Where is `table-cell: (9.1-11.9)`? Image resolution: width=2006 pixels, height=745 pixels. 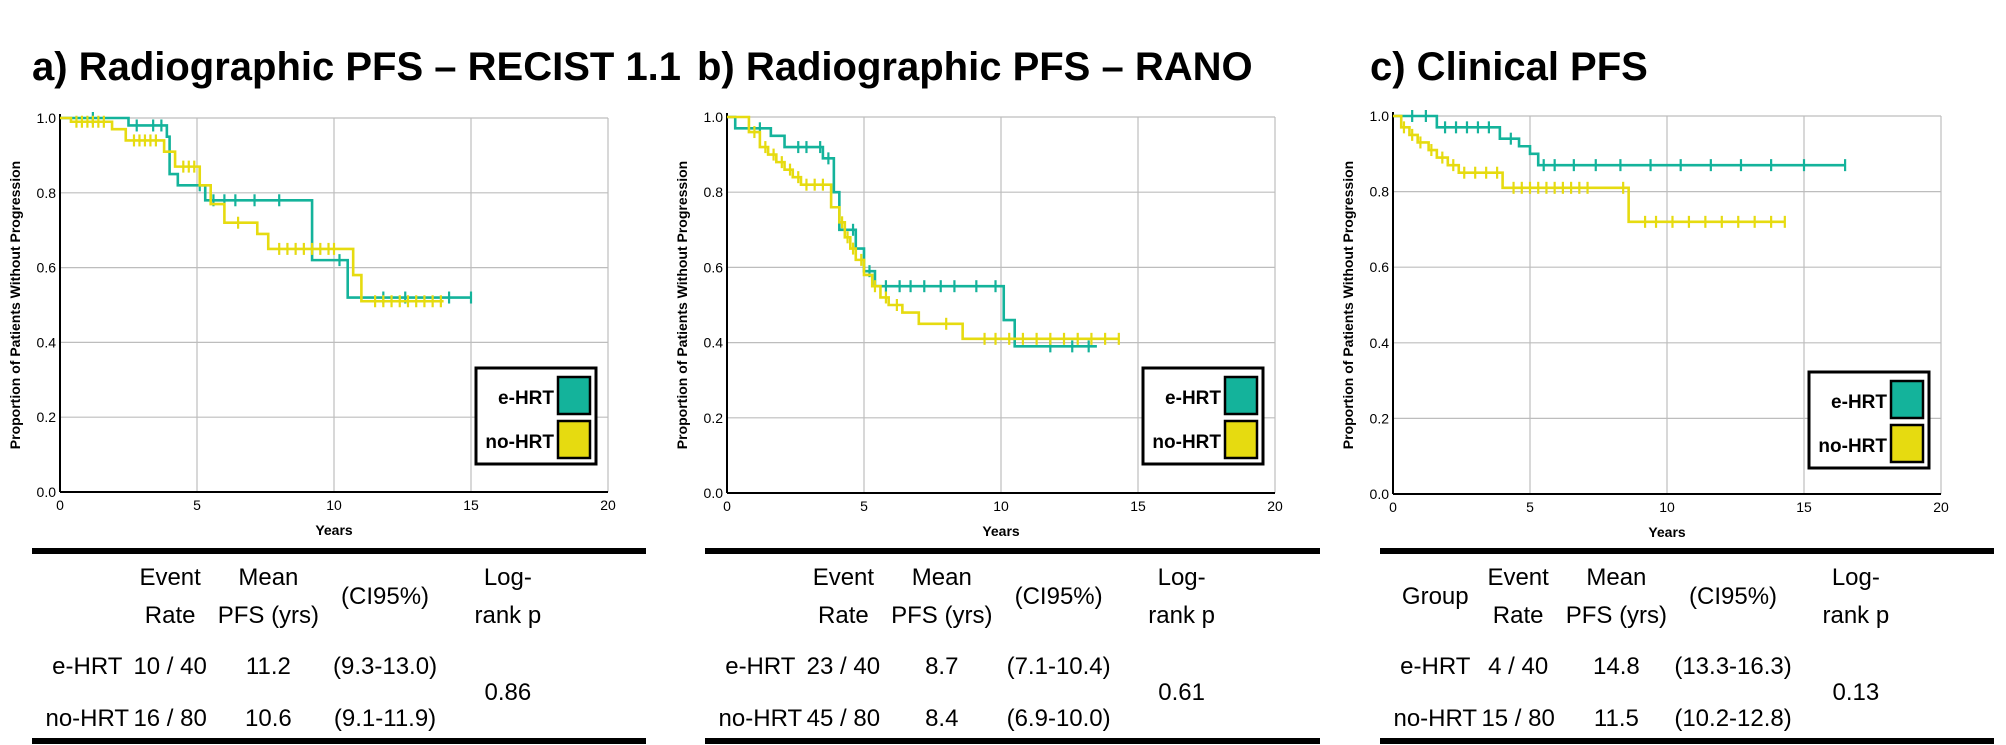
table-cell: (9.1-11.9) is located at coordinates (385, 718).